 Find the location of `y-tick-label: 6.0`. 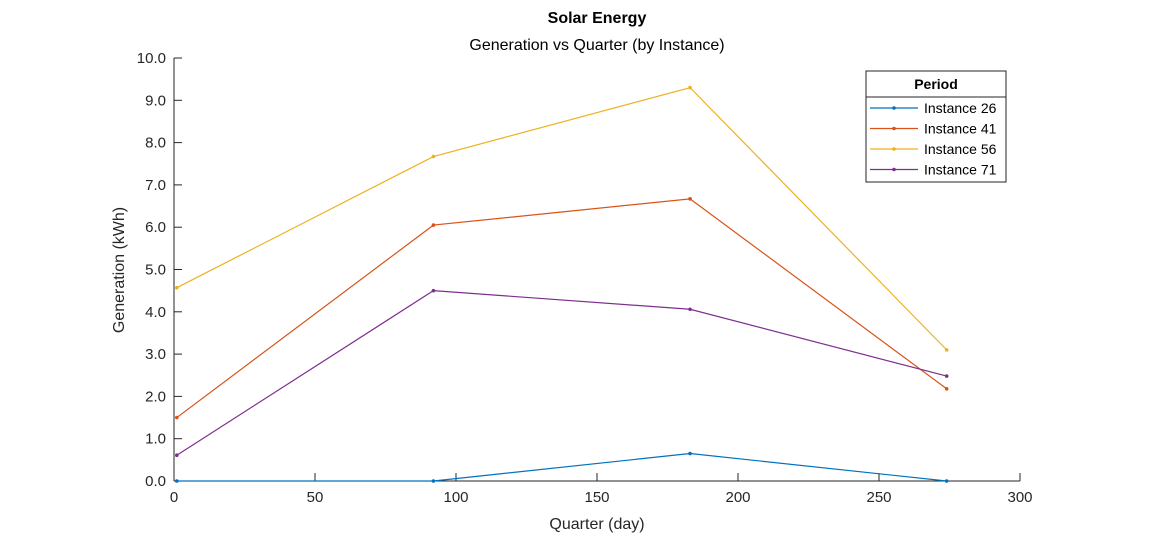

y-tick-label: 6.0 is located at coordinates (155, 227).